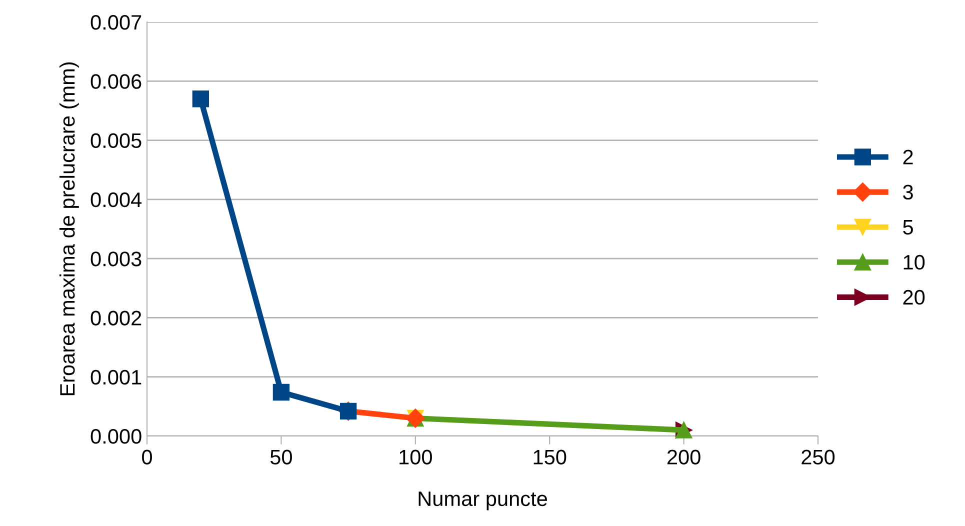  I want to click on x-tick-label: 100, so click(416, 457).